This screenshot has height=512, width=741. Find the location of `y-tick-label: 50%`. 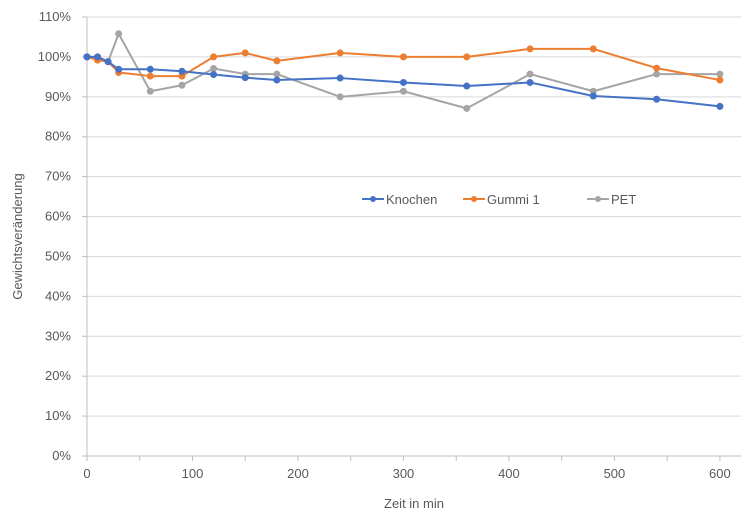

y-tick-label: 50% is located at coordinates (58, 255).